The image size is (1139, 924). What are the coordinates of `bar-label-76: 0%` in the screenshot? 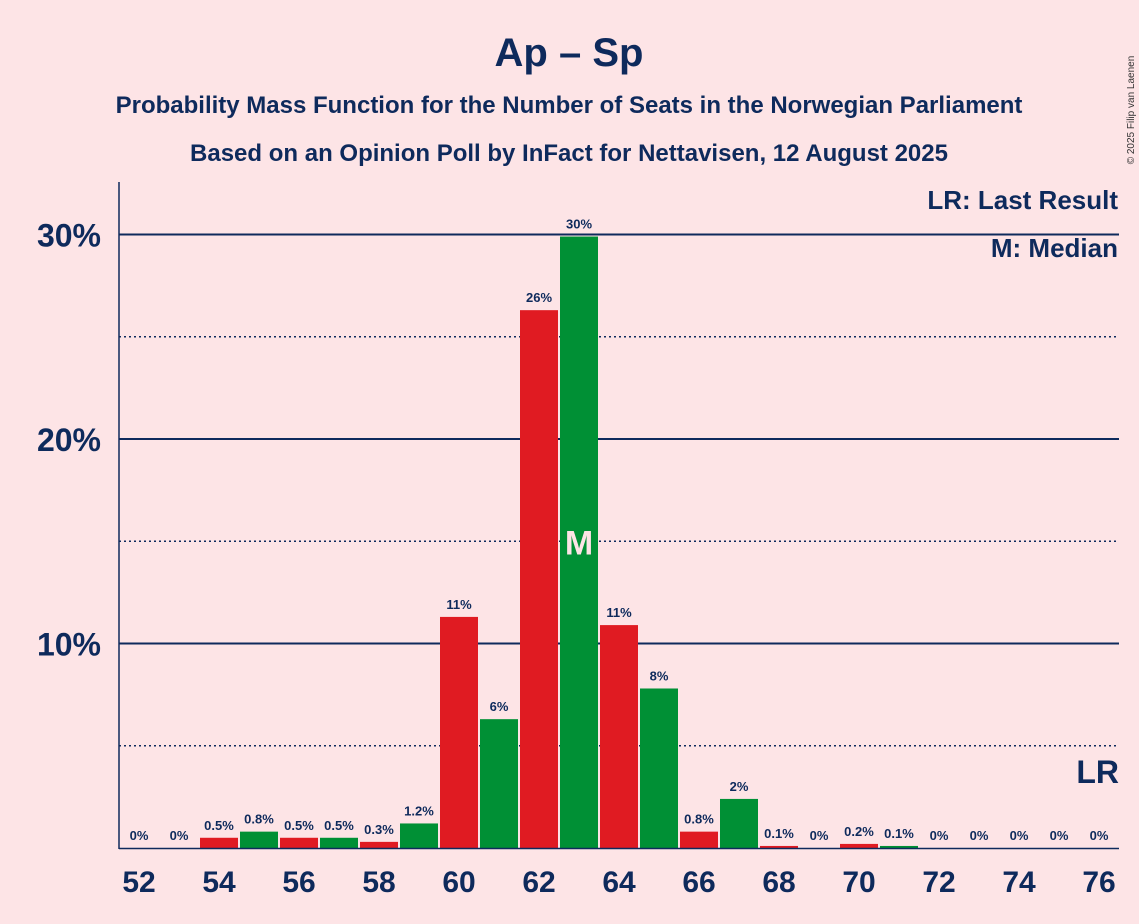 It's located at (1099, 835).